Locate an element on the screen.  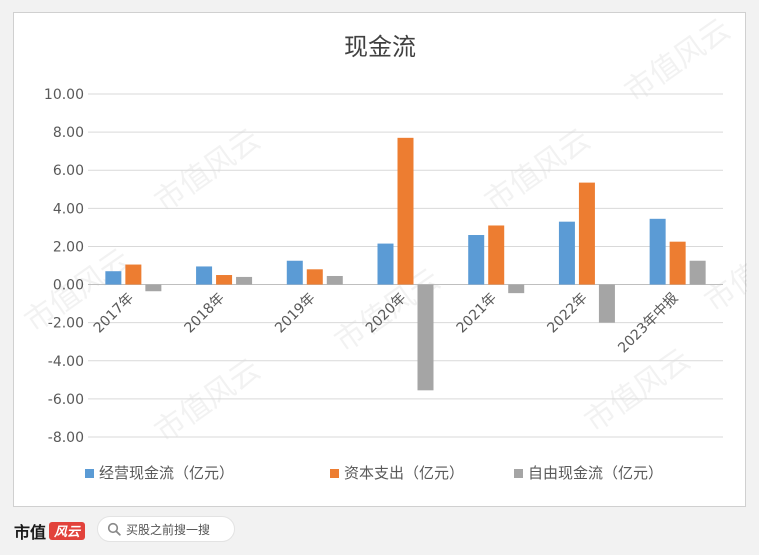
legend-label: 资本支出（亿元） is located at coordinates (404, 473).